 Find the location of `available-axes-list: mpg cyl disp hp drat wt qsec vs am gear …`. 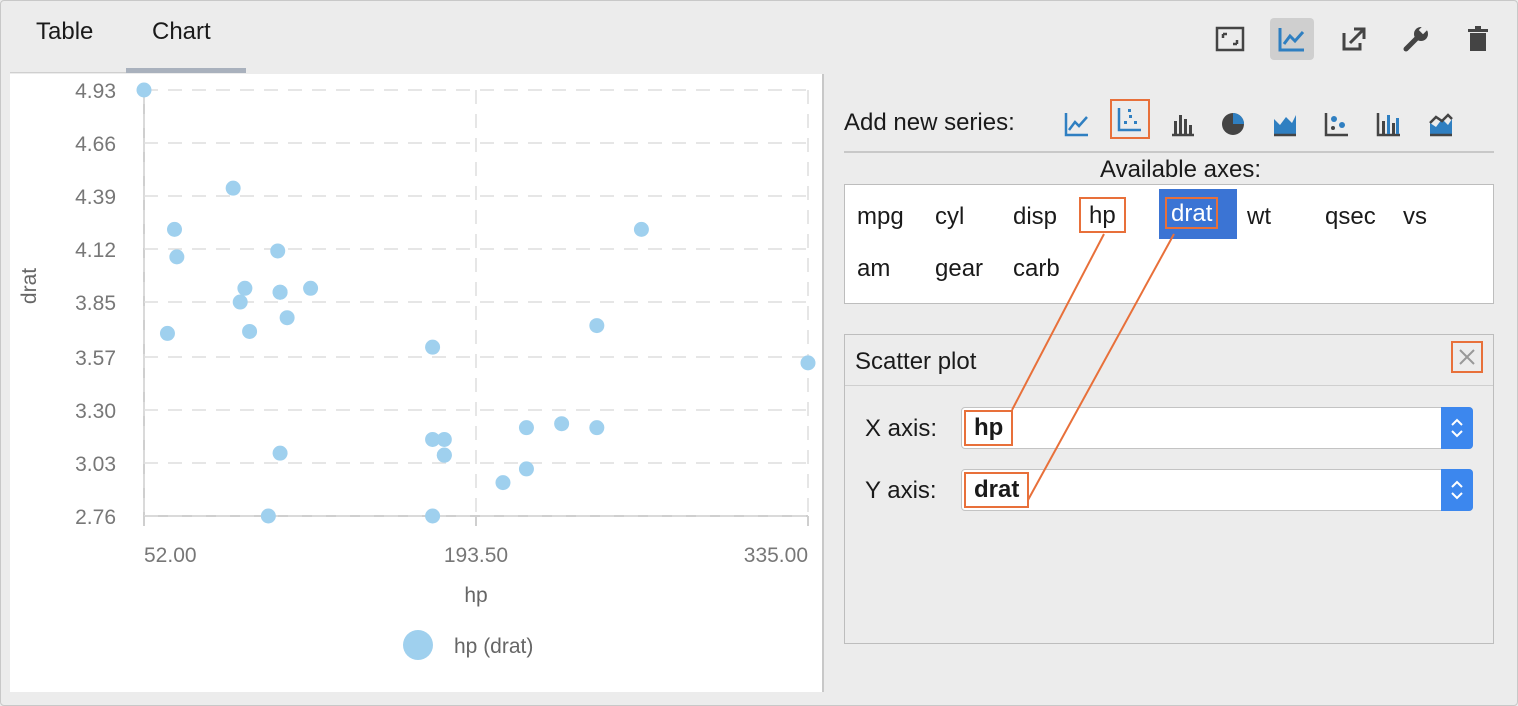

available-axes-list: mpg cyl disp hp drat wt qsec vs am gear … is located at coordinates (1169, 244).